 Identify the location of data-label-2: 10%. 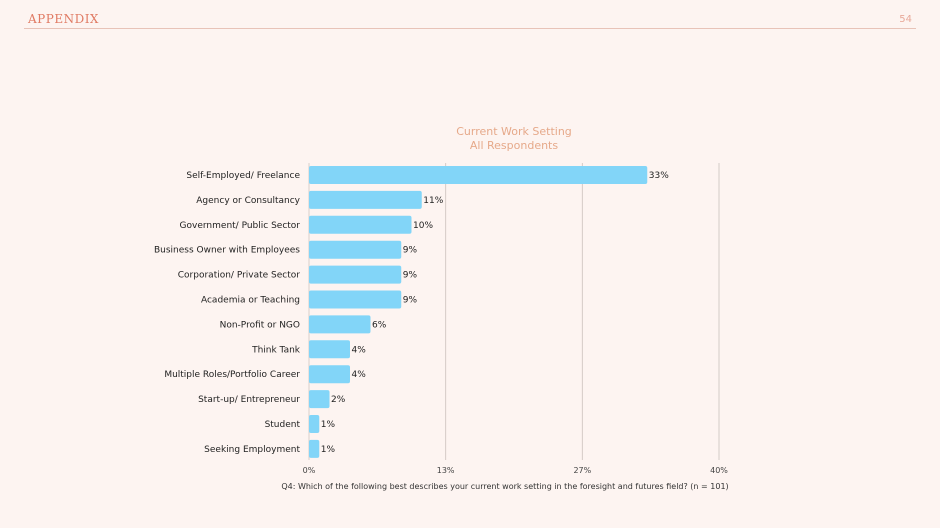
(423, 226).